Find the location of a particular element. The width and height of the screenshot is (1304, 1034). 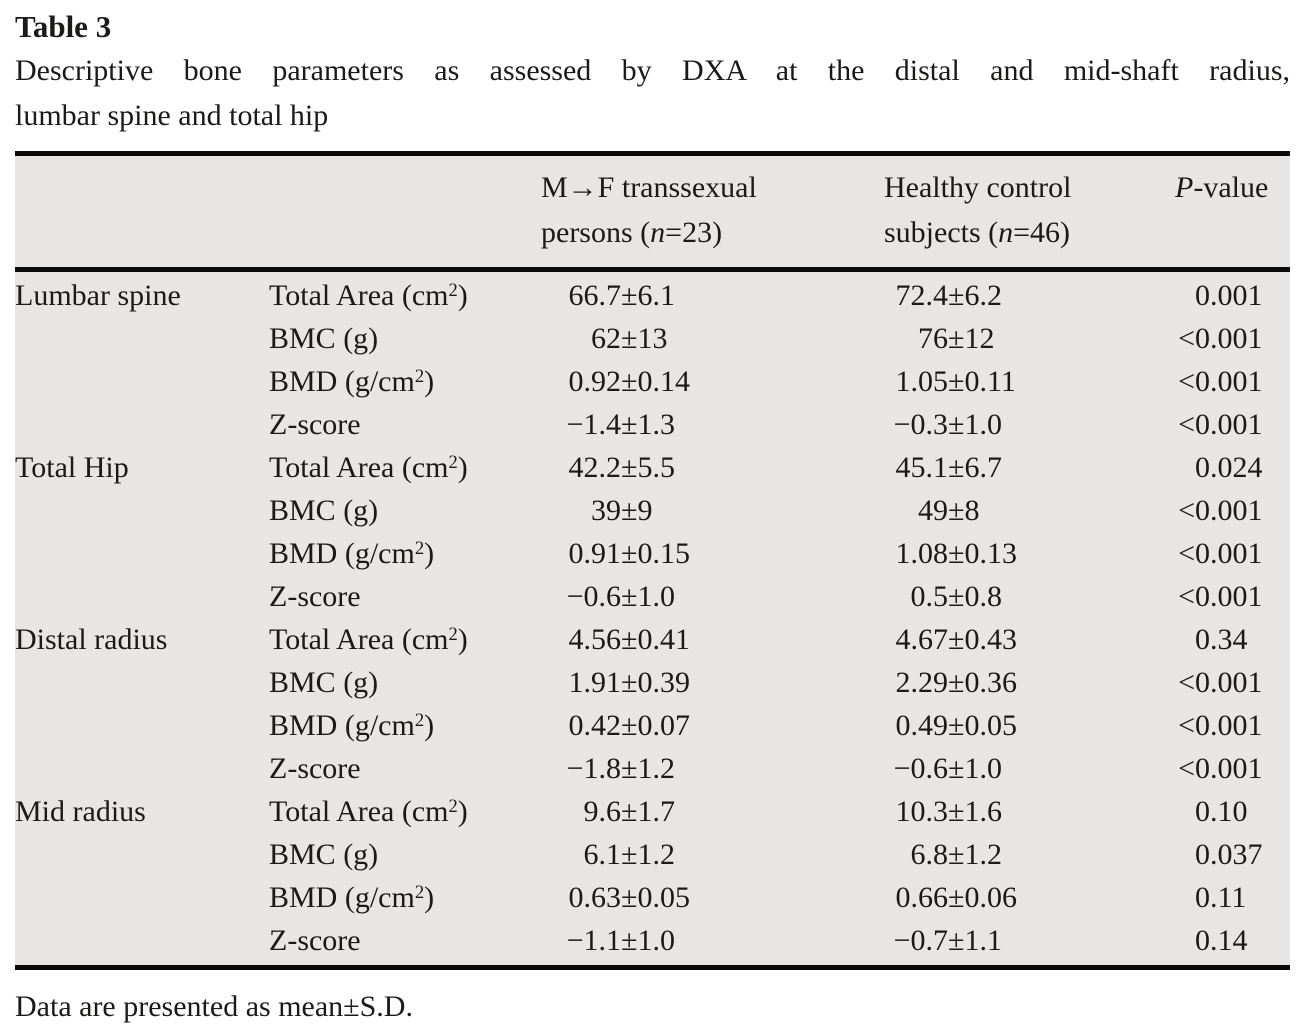

pvalue-cell: 0.34 is located at coordinates (1232, 639).